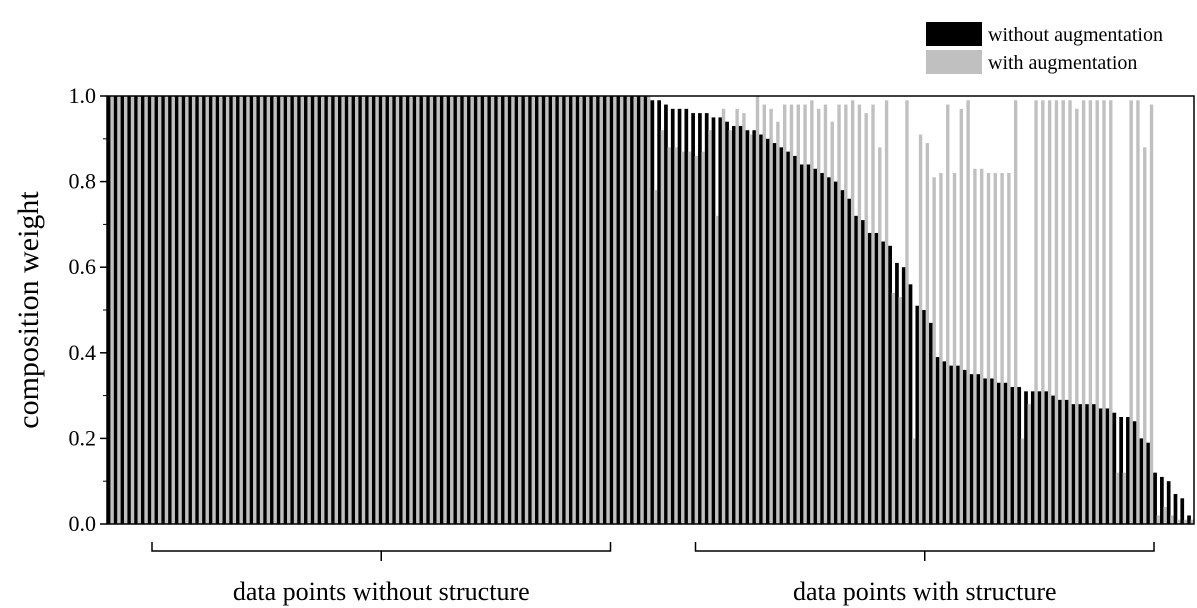 The image size is (1197, 608). Describe the element at coordinates (1044, 48) in the screenshot. I see `legend: without augmentation with augmentation` at that location.